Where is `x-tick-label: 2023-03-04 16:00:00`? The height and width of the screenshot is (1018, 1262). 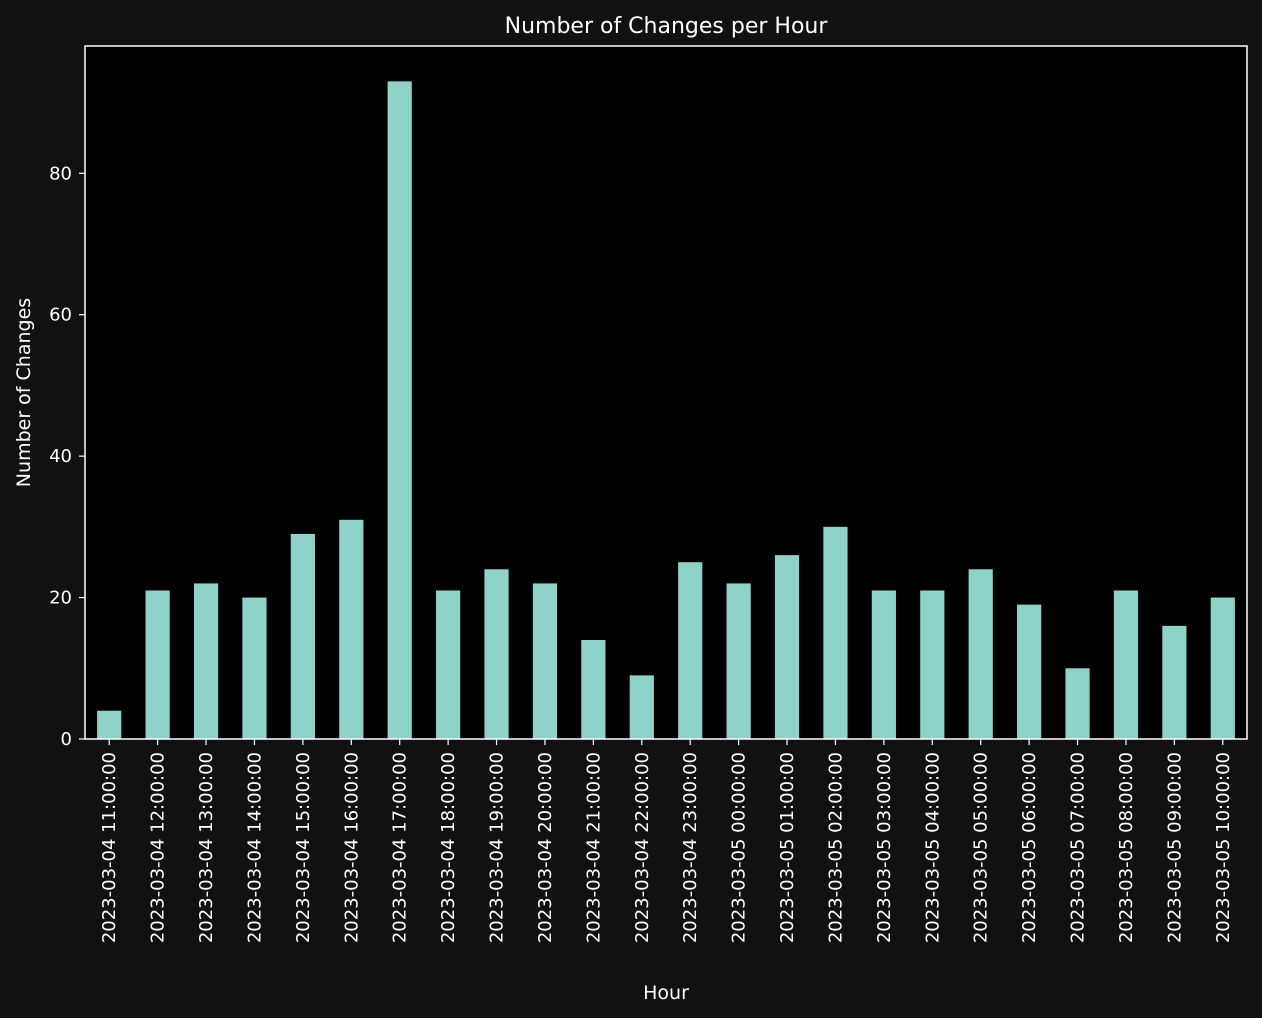
x-tick-label: 2023-03-04 16:00:00 is located at coordinates (351, 847).